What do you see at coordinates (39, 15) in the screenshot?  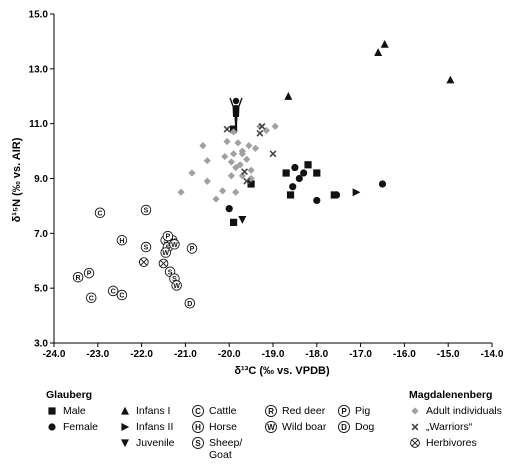 I see `y-tick-label: 15.0` at bounding box center [39, 15].